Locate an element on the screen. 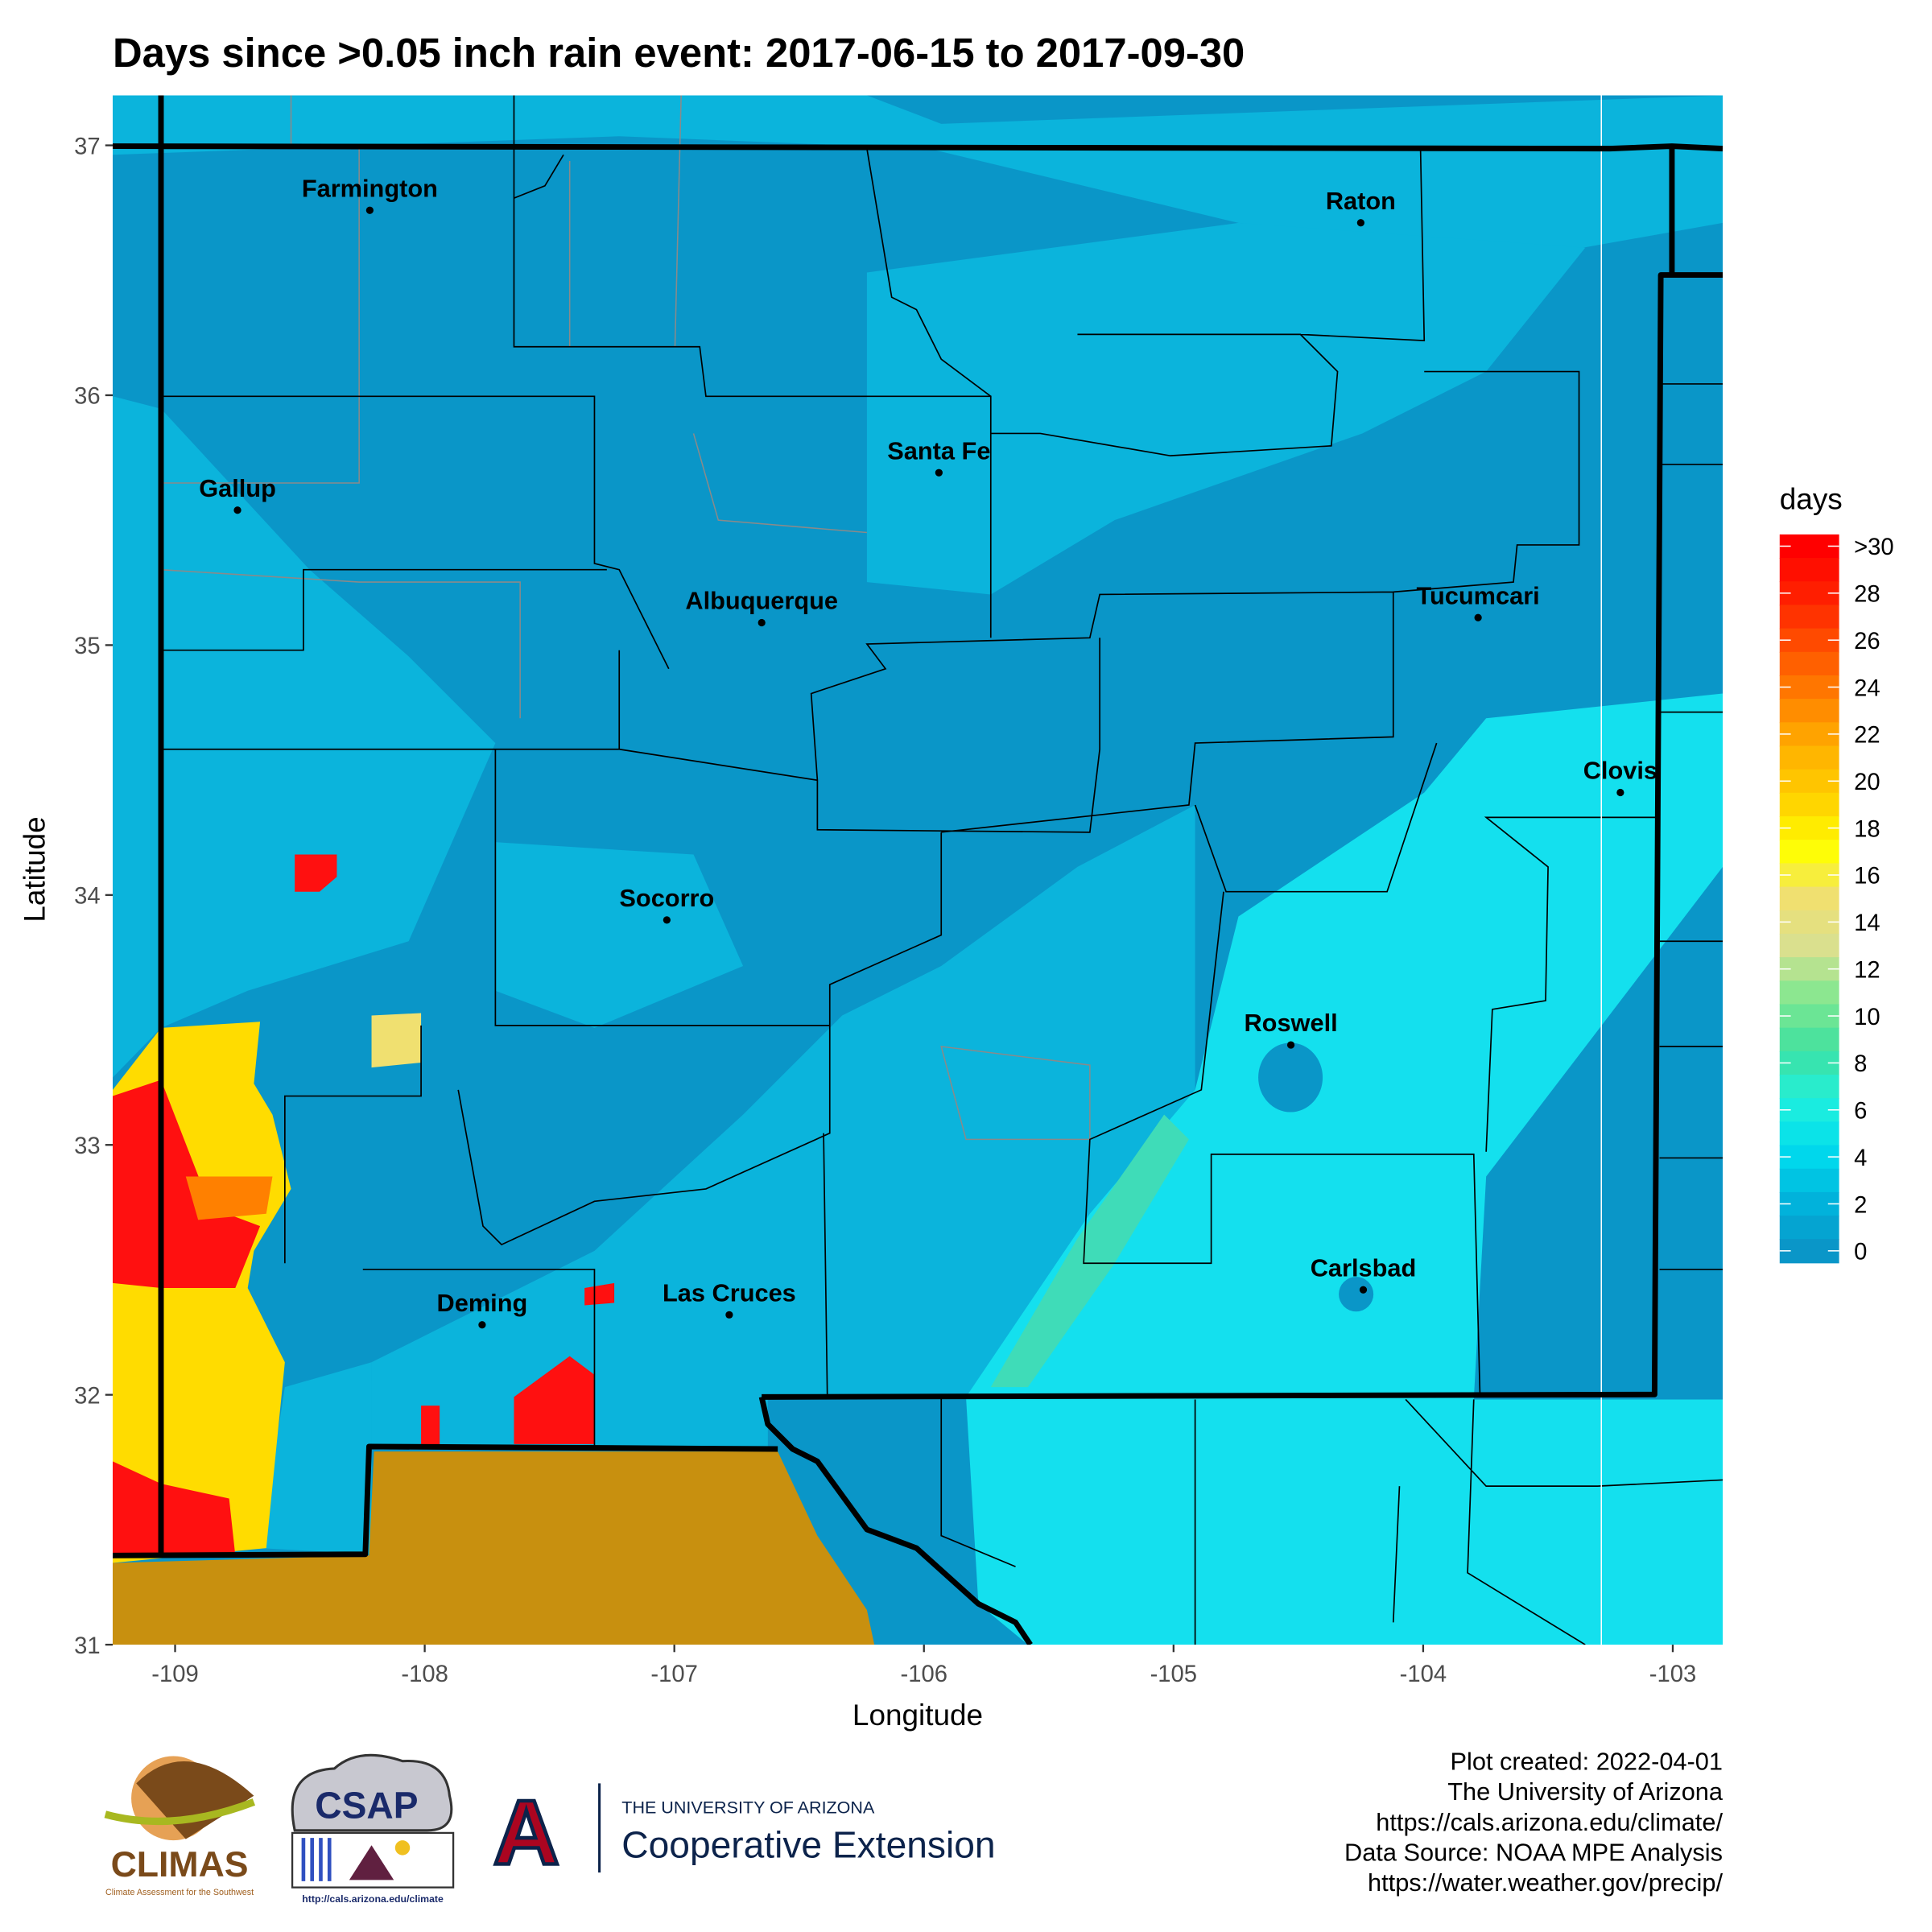  city-label: Roswell is located at coordinates (1290, 1023).